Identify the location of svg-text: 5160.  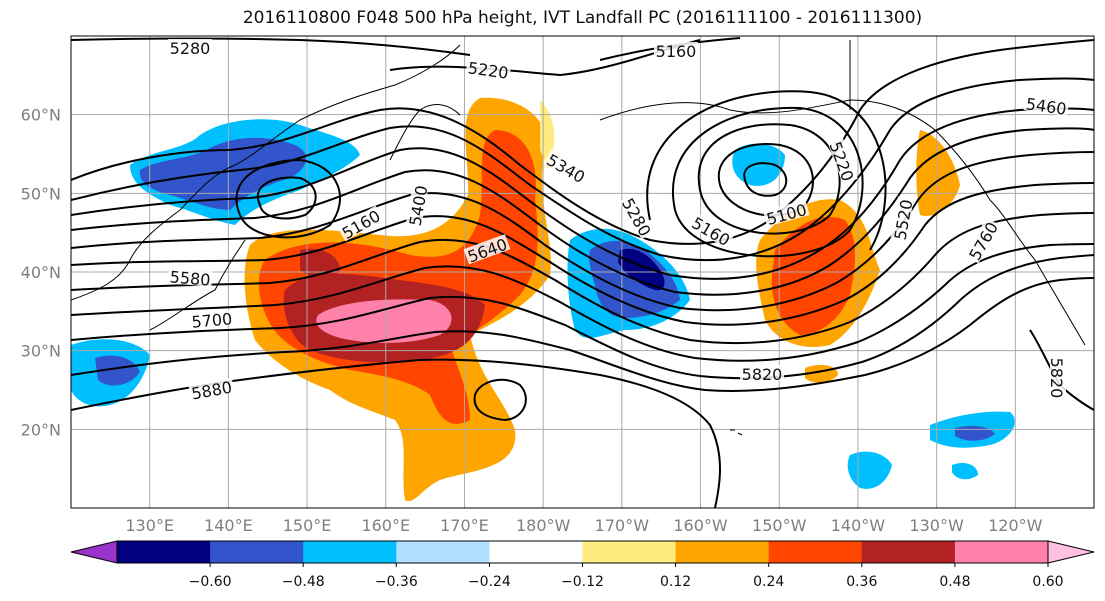
(676, 51).